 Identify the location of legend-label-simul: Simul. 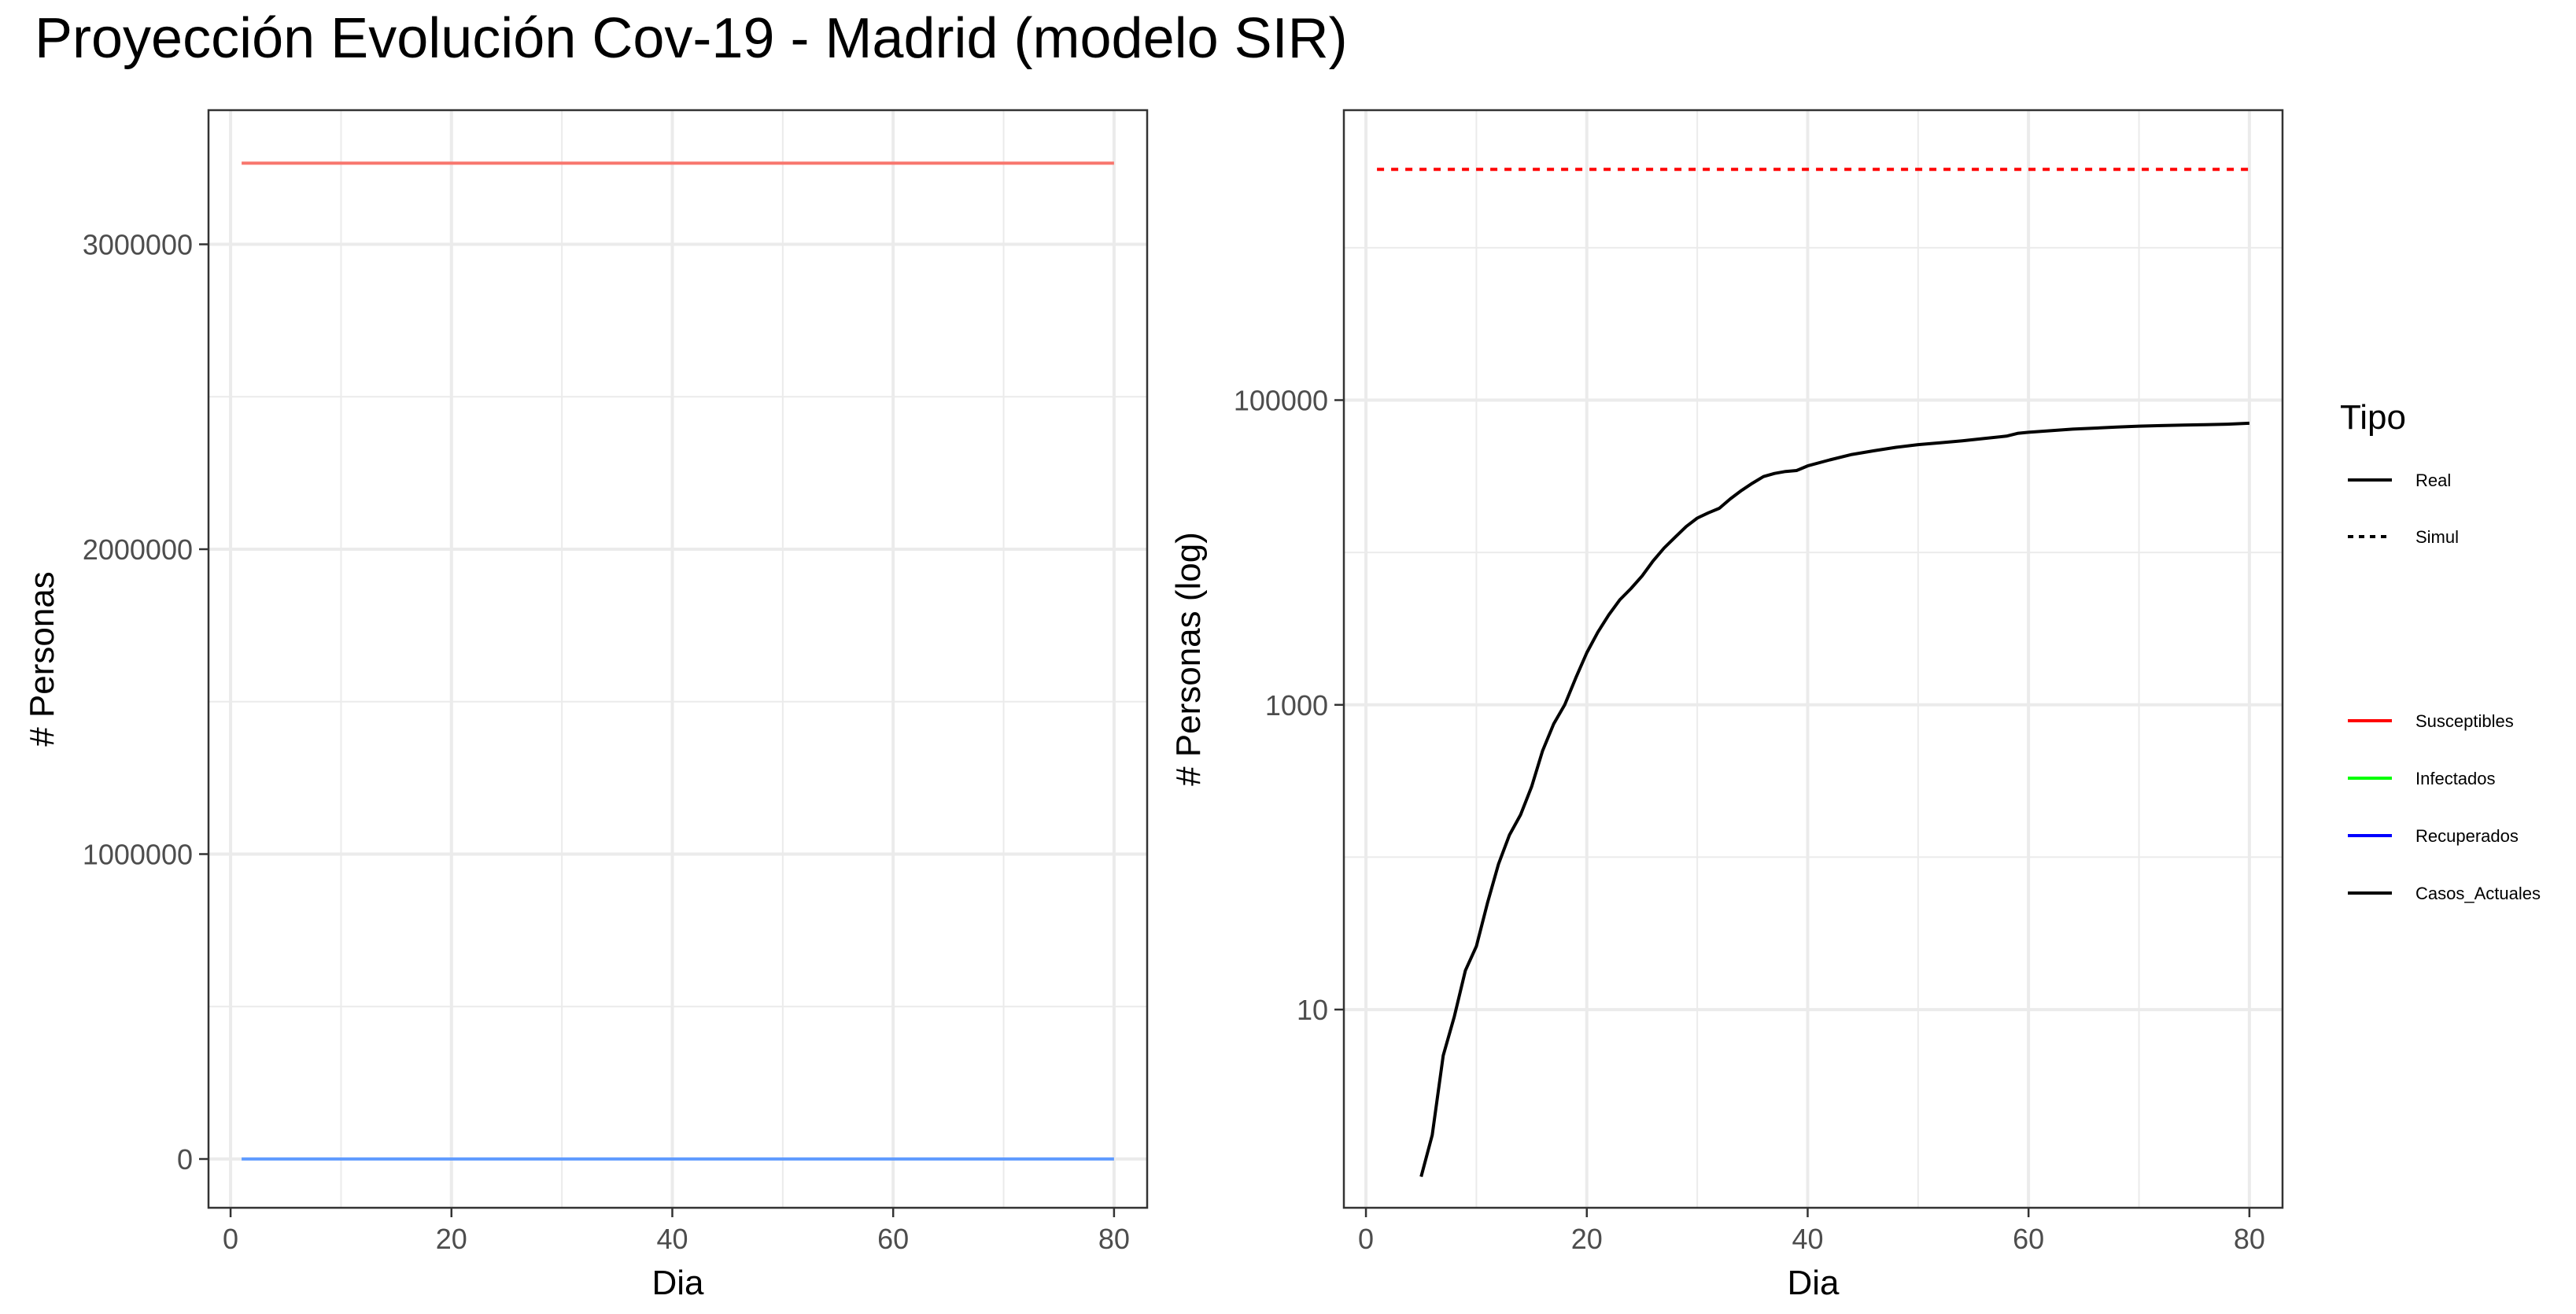
(2437, 537).